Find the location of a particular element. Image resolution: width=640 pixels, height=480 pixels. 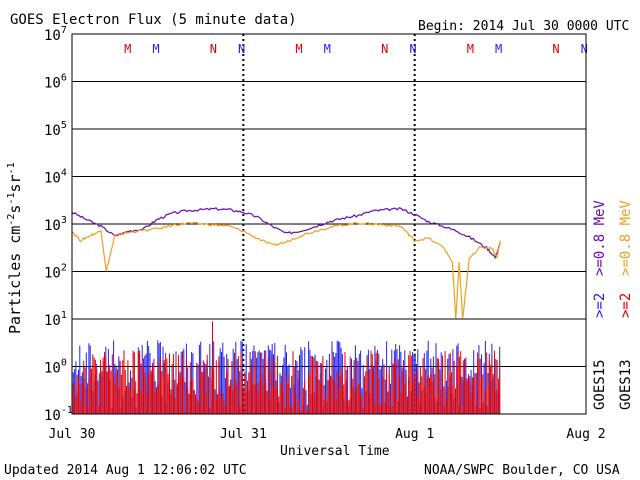

x-tick-label-1: Jul 31 is located at coordinates (243, 434).